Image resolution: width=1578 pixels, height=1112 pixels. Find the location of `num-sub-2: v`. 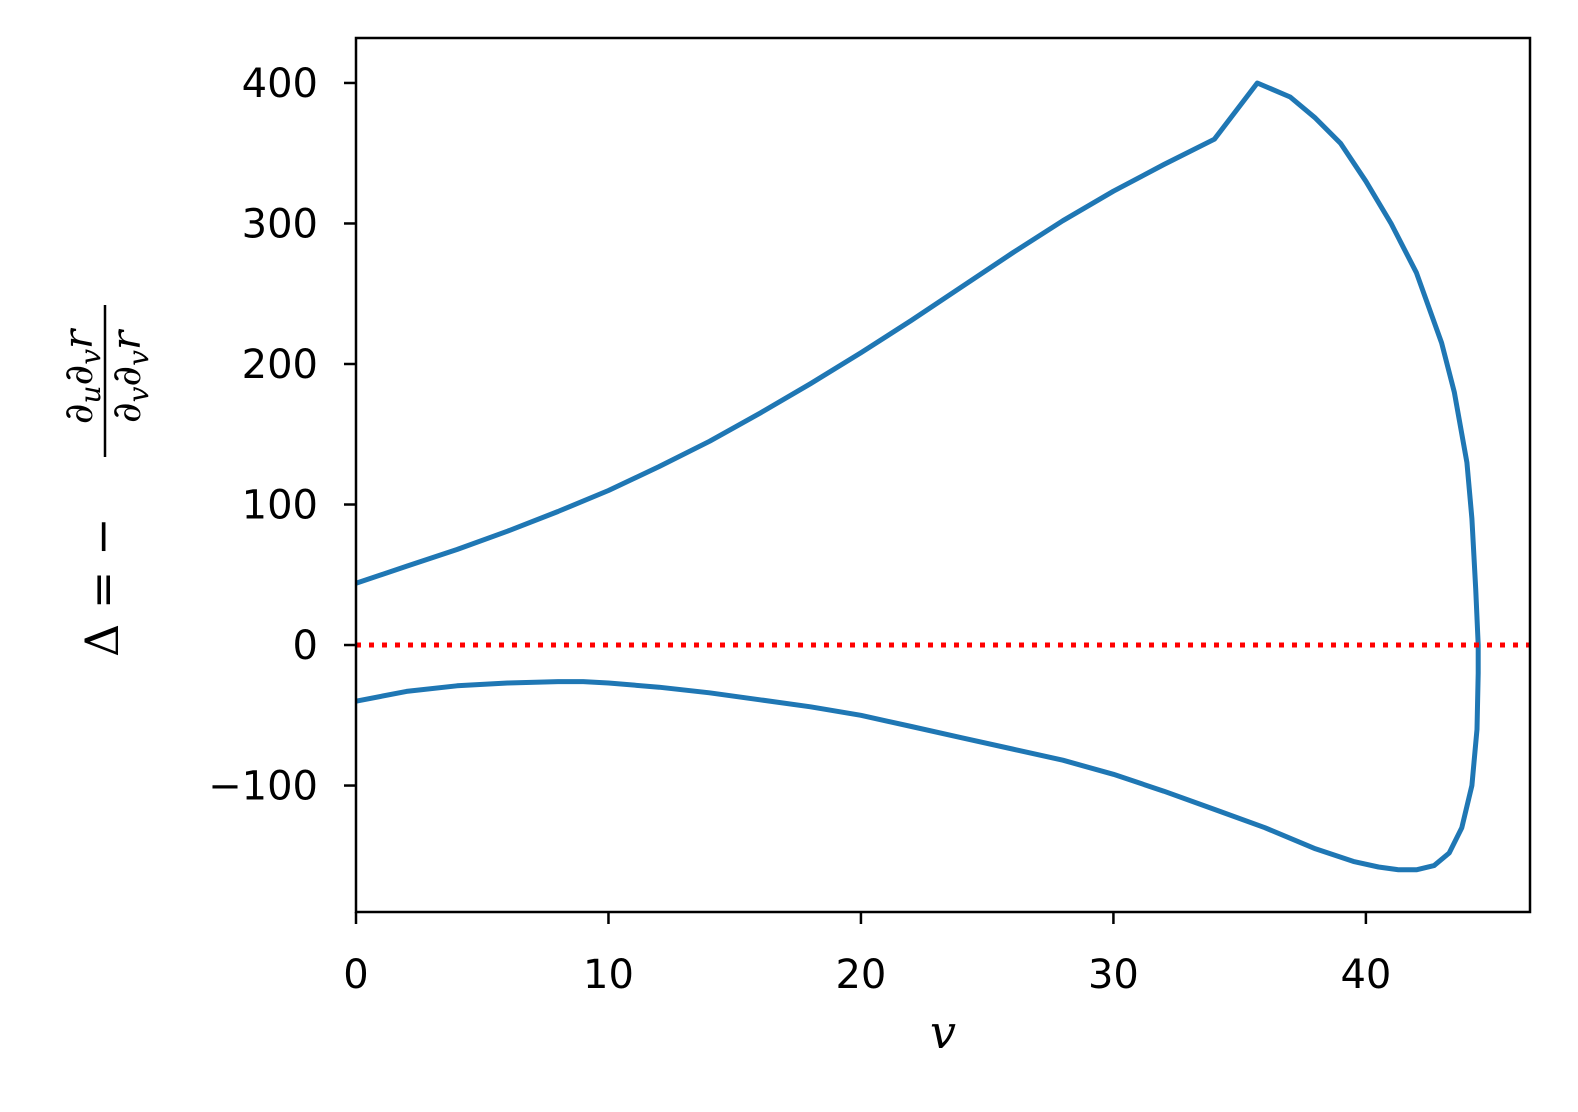

num-sub-2: v is located at coordinates (90, 357).